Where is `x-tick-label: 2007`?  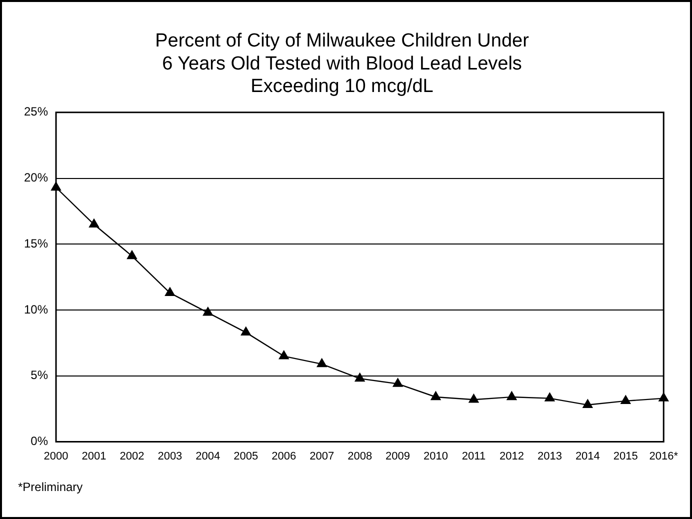 x-tick-label: 2007 is located at coordinates (322, 456).